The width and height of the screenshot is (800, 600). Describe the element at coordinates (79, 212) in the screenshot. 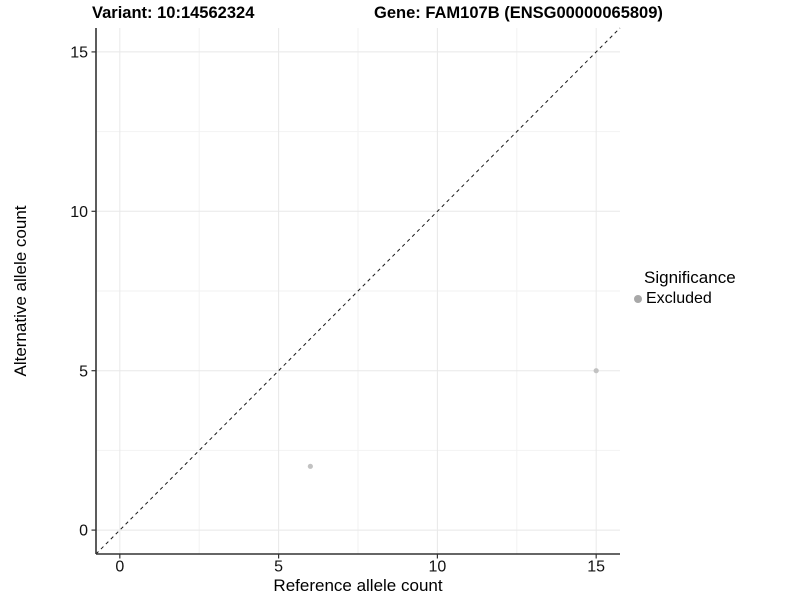

I see `y-tick-label: 10` at that location.